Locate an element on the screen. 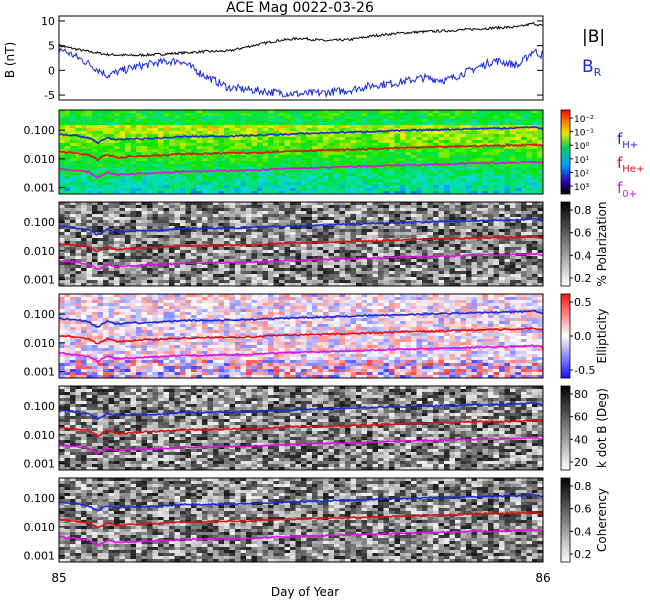  ellipticity-frame is located at coordinates (301, 336).